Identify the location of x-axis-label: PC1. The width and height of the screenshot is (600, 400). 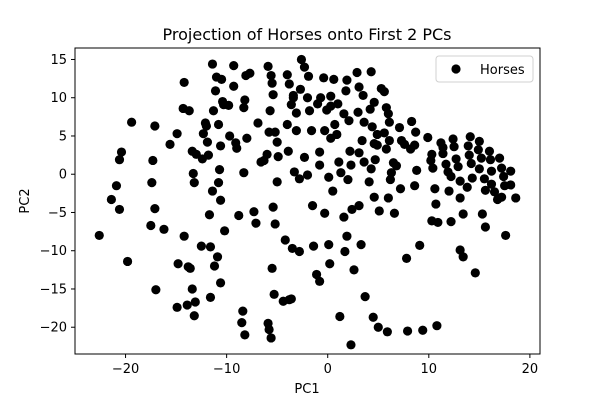
(306, 389).